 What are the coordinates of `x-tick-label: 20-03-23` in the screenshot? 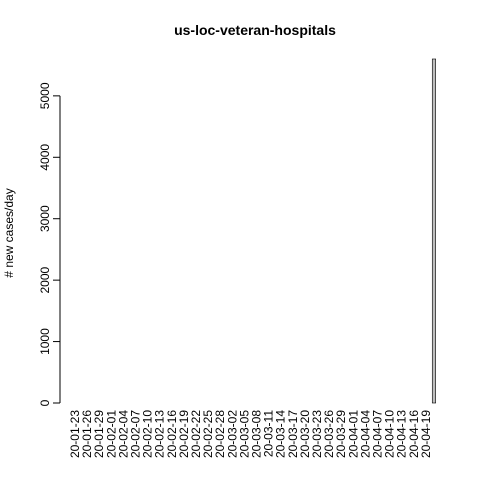 It's located at (317, 434).